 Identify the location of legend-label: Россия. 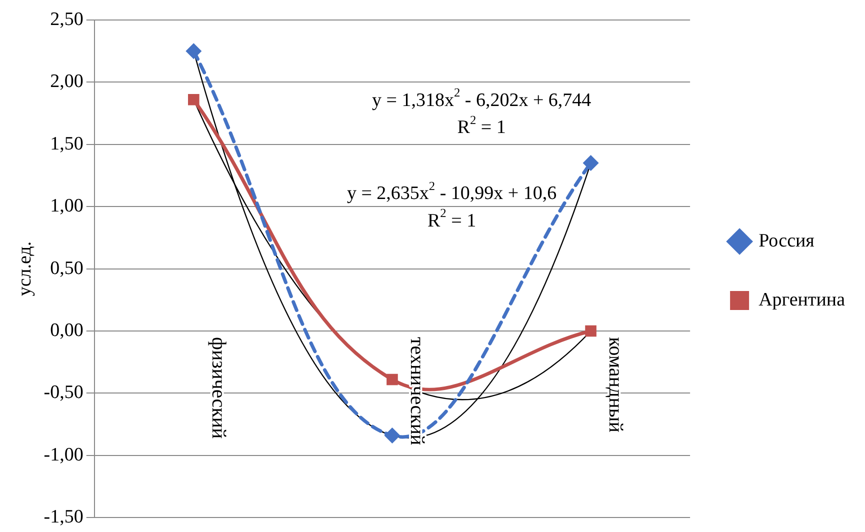
(786, 241).